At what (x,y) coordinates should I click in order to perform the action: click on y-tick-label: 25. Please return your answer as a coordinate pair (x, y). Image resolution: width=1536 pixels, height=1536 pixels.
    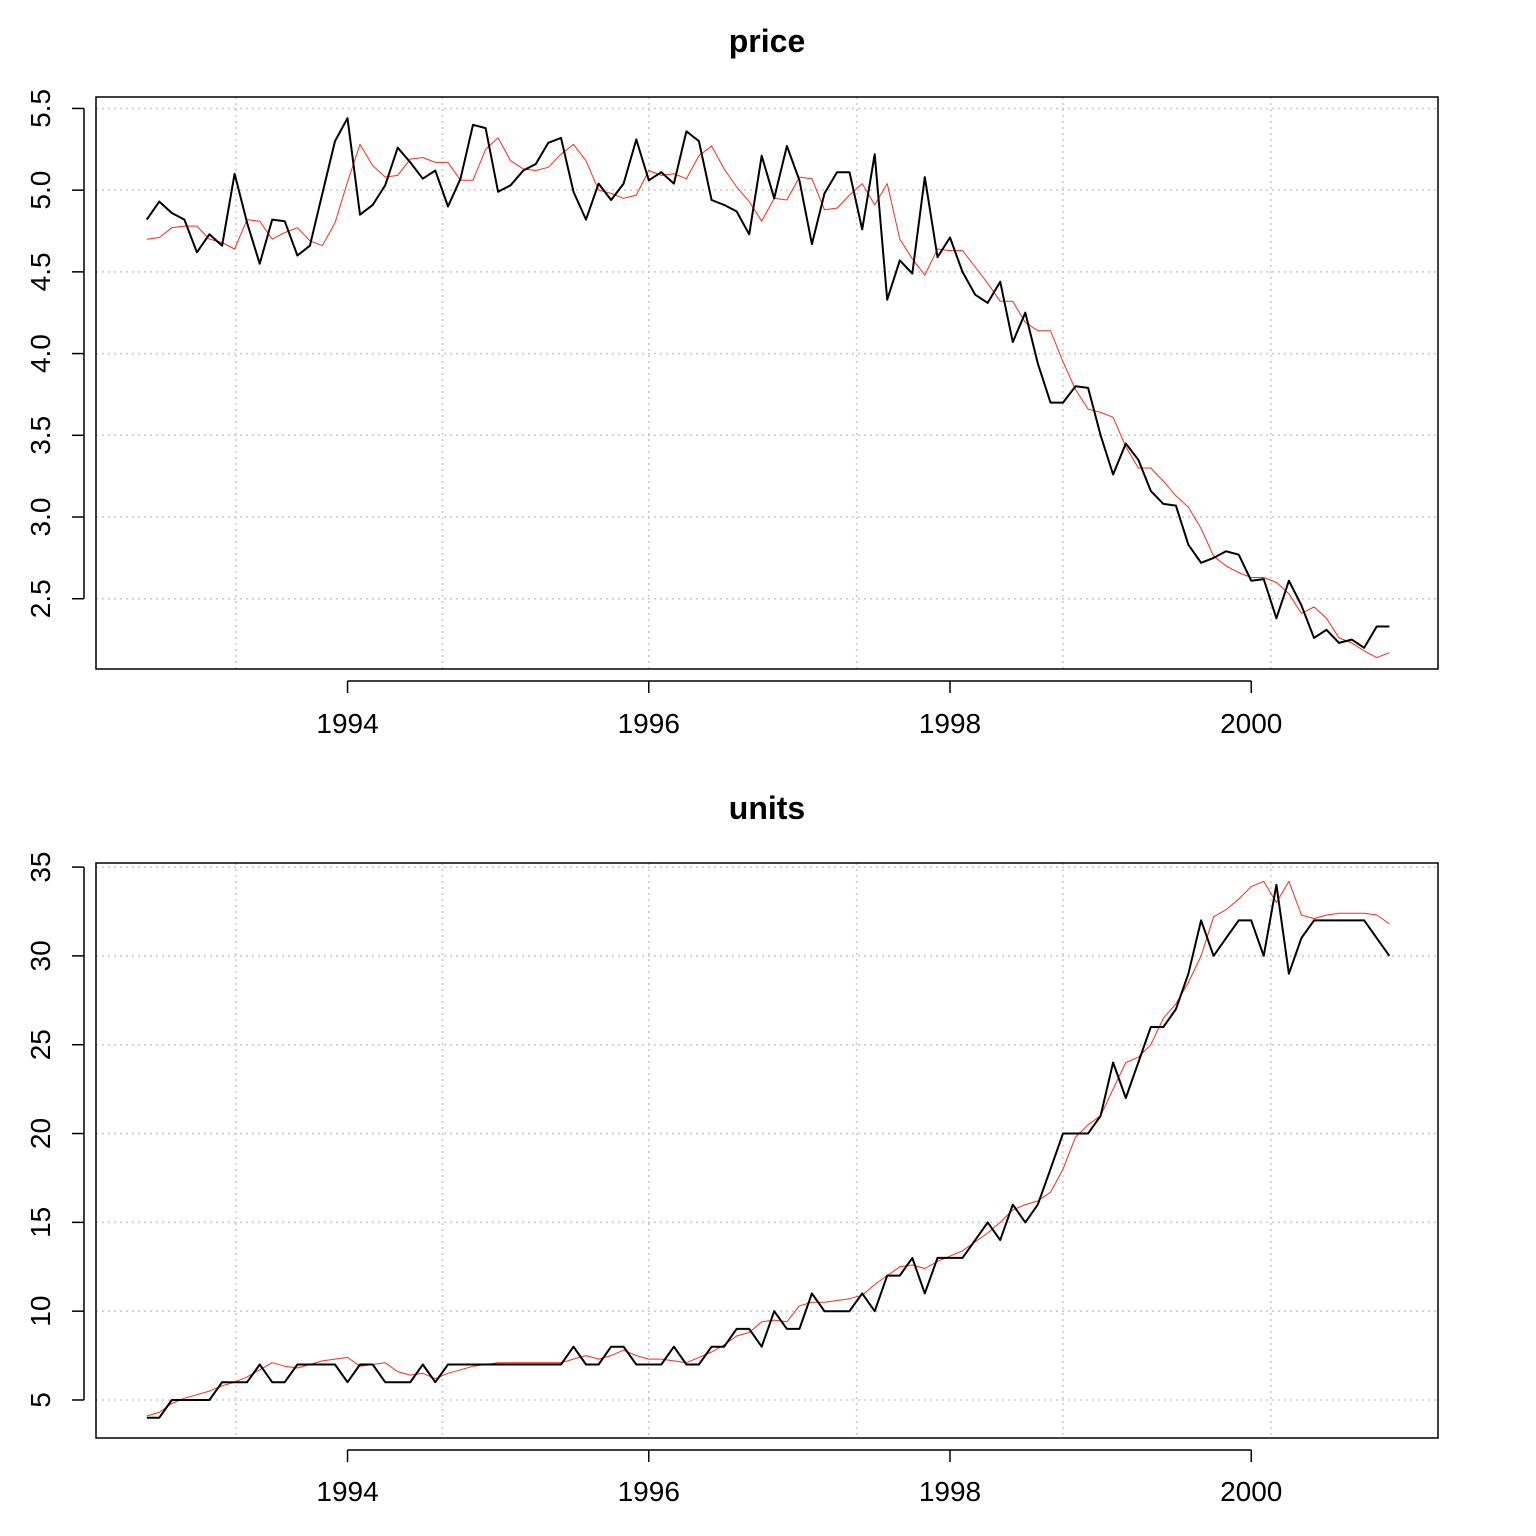
    Looking at the image, I should click on (40, 1044).